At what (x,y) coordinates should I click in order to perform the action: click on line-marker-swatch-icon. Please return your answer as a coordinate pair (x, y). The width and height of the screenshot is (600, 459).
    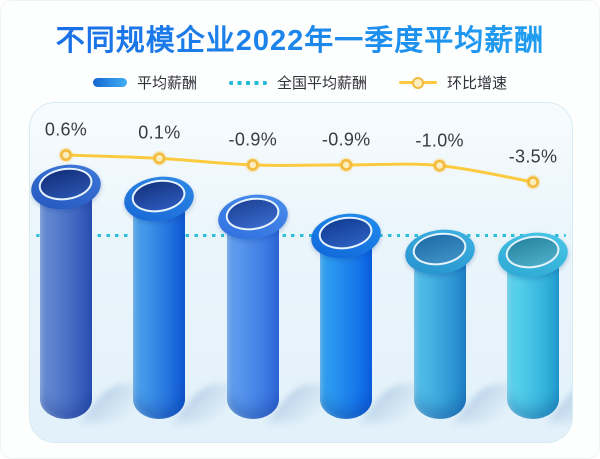
    Looking at the image, I should click on (418, 82).